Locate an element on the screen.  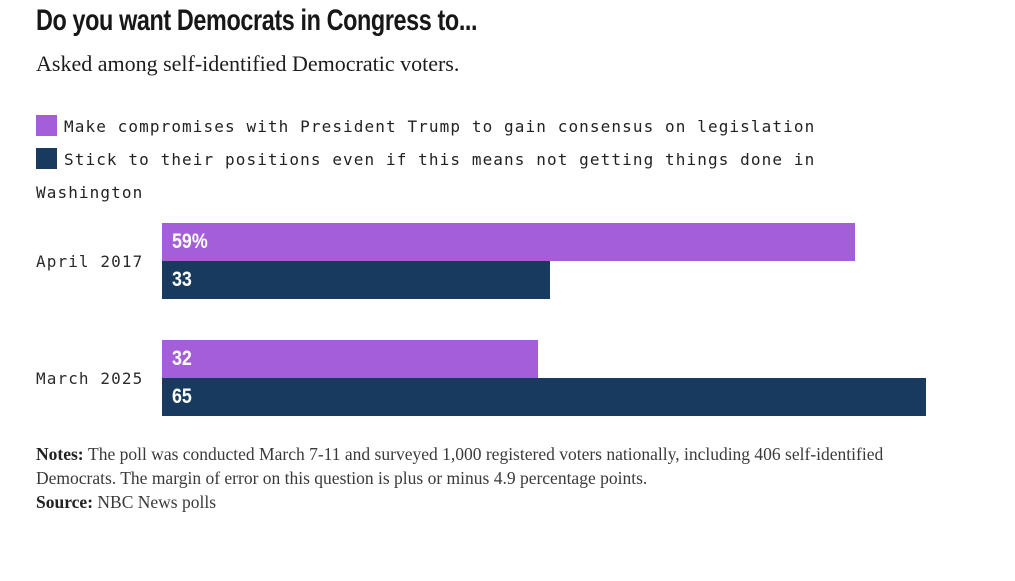
bars-april-2017: 59% 33 is located at coordinates (509, 261).